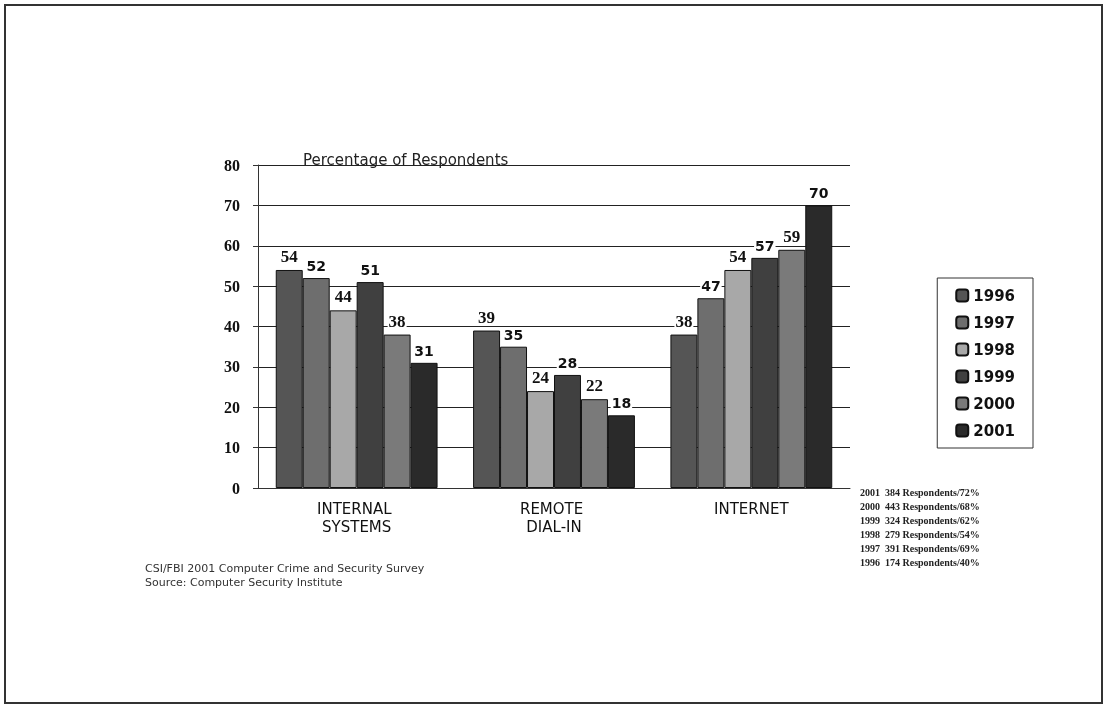  What do you see at coordinates (424, 350) in the screenshot?
I see `data-label: 31` at bounding box center [424, 350].